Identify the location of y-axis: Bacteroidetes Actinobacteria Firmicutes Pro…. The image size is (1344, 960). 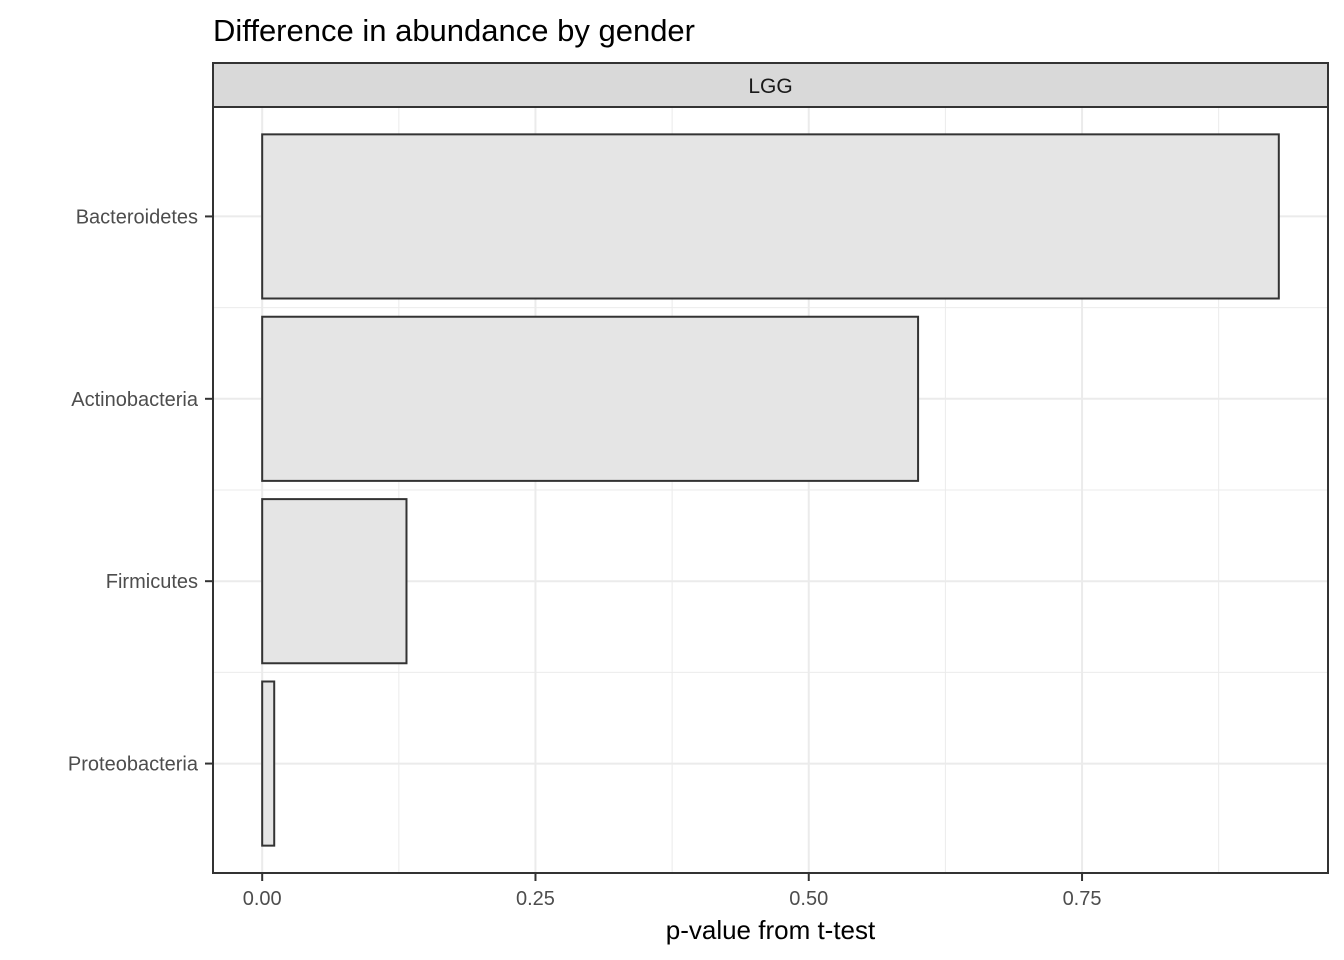
(140, 491).